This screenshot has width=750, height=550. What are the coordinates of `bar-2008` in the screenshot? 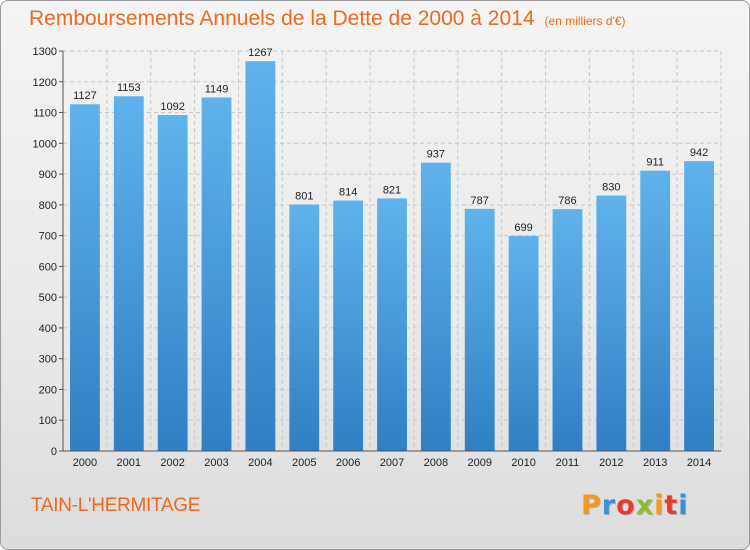 It's located at (435, 306).